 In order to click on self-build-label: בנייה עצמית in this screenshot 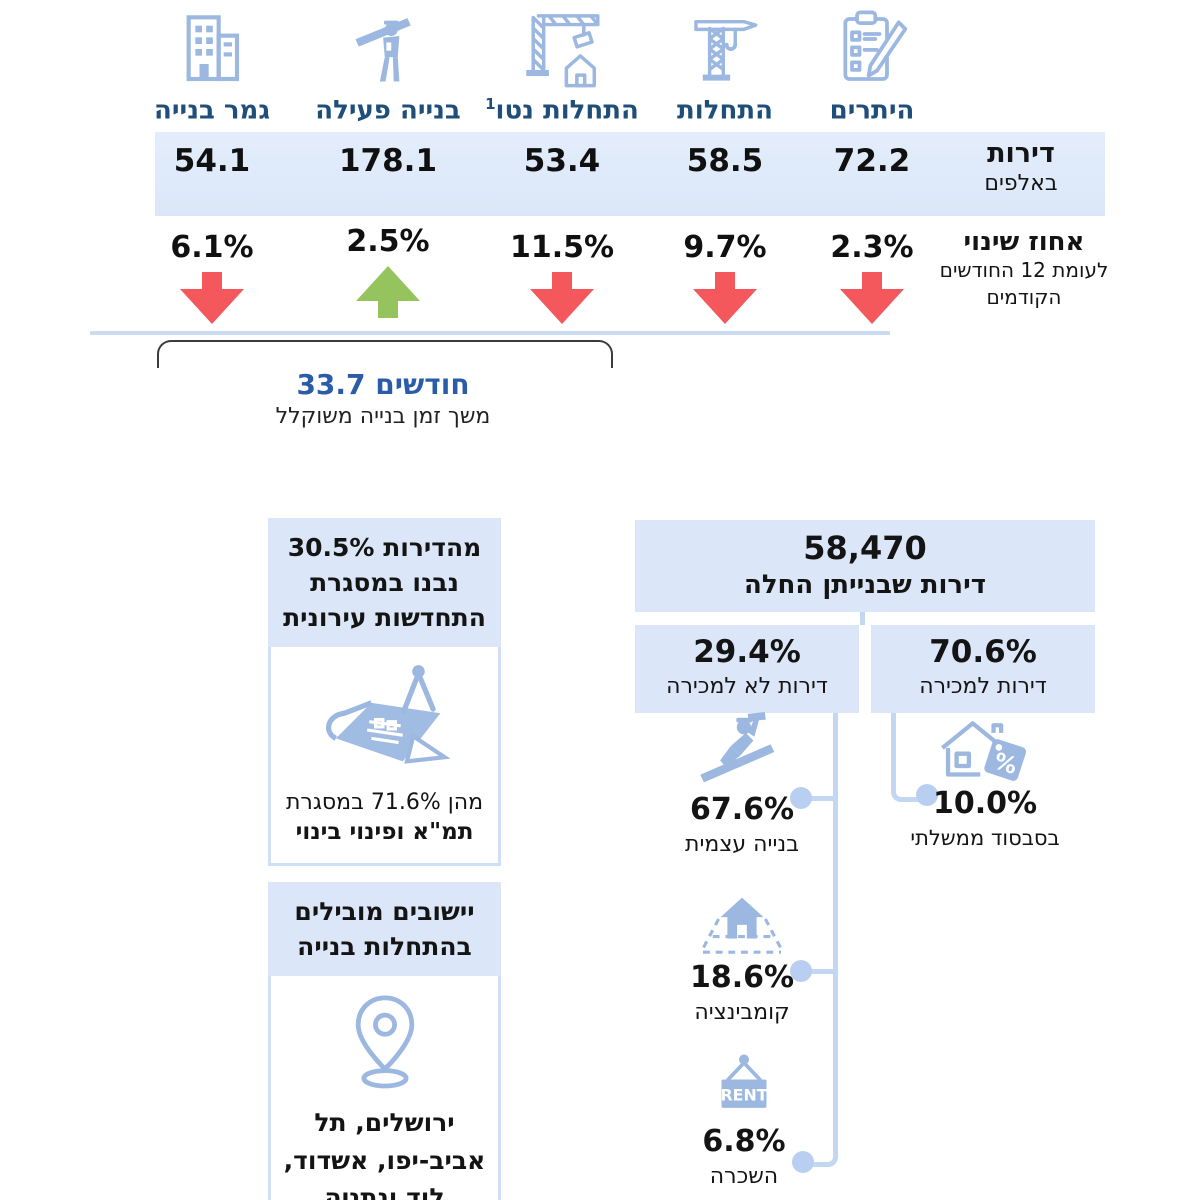, I will do `click(742, 844)`.